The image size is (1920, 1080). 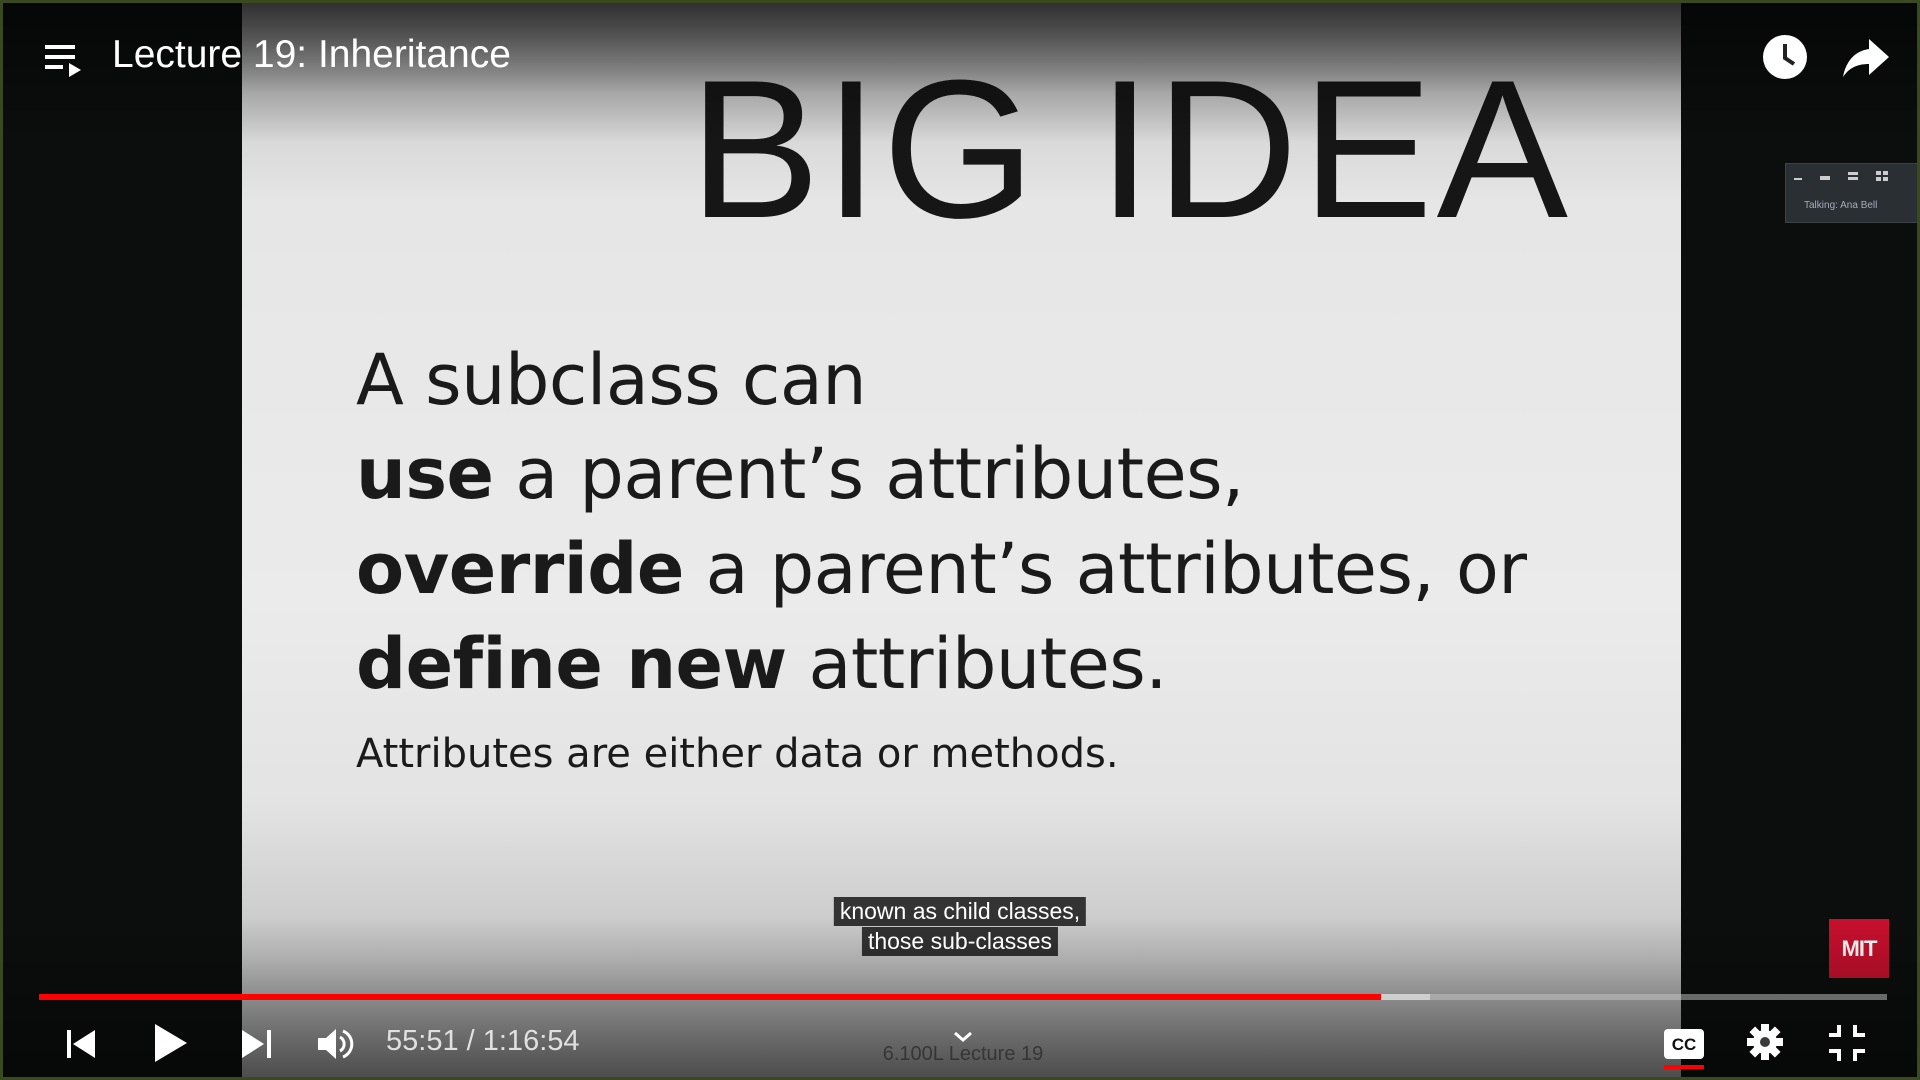 I want to click on slide-footer: 6.100L Lecture 19, so click(x=963, y=1054).